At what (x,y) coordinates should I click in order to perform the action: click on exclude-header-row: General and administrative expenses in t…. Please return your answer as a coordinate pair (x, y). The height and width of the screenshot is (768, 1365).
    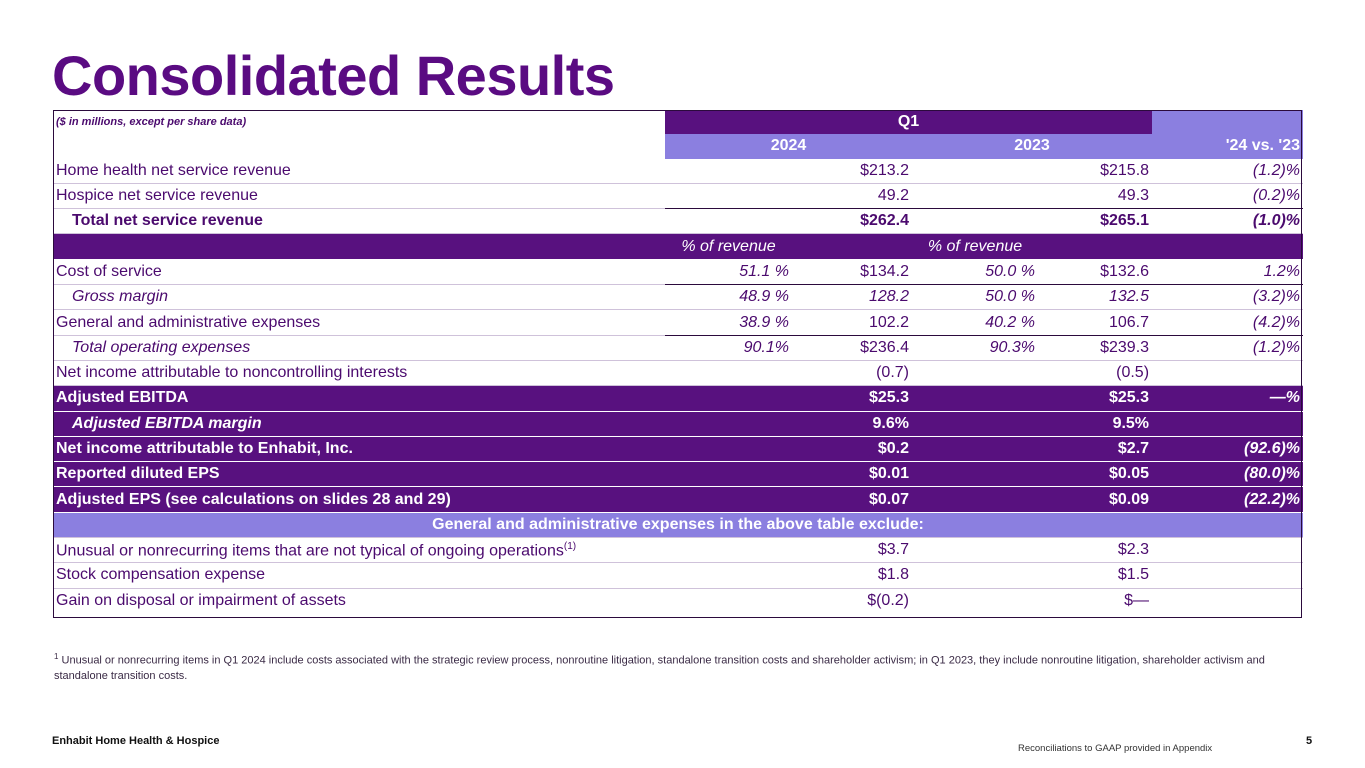
    Looking at the image, I should click on (678, 525).